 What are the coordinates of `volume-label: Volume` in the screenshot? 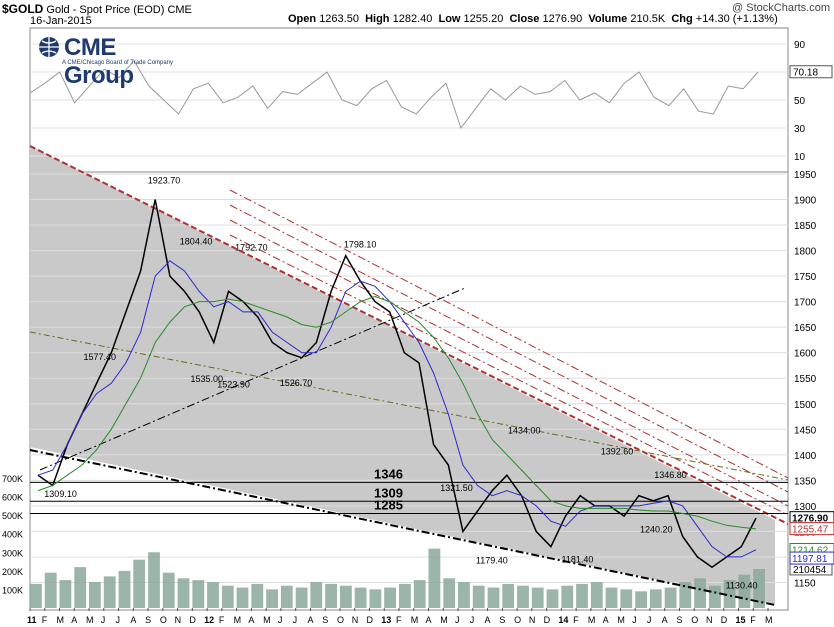 It's located at (608, 19).